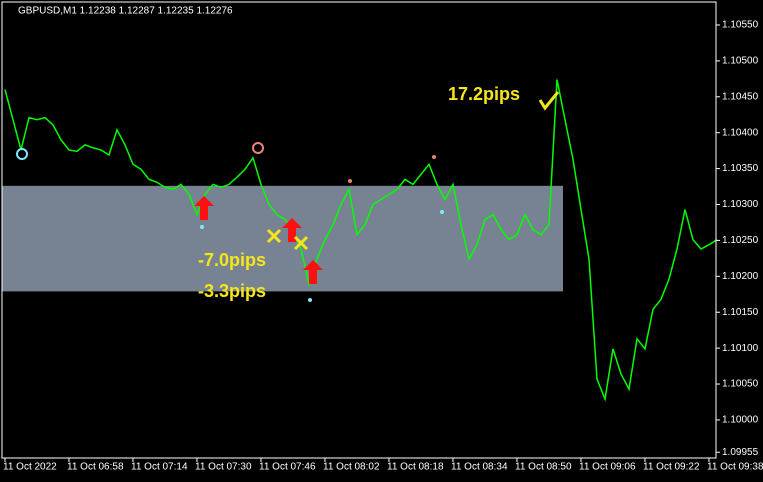 This screenshot has width=763, height=482. Describe the element at coordinates (740, 168) in the screenshot. I see `y-tick-label: 1.10350` at that location.